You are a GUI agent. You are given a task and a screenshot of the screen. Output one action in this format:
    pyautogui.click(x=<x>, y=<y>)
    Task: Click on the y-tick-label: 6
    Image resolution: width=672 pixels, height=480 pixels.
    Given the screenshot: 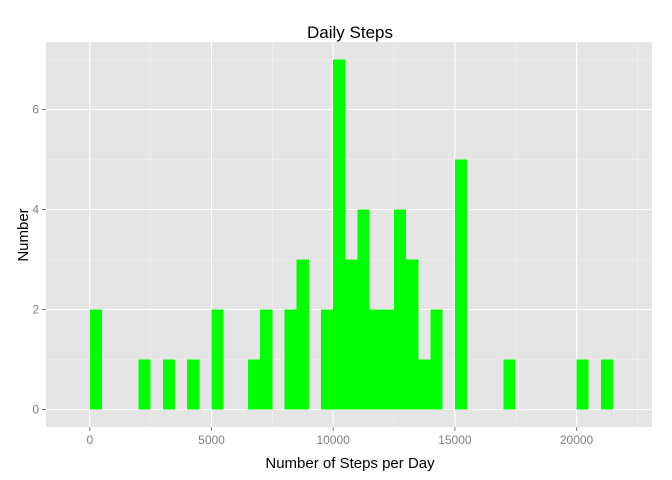 What is the action you would take?
    pyautogui.click(x=35, y=110)
    